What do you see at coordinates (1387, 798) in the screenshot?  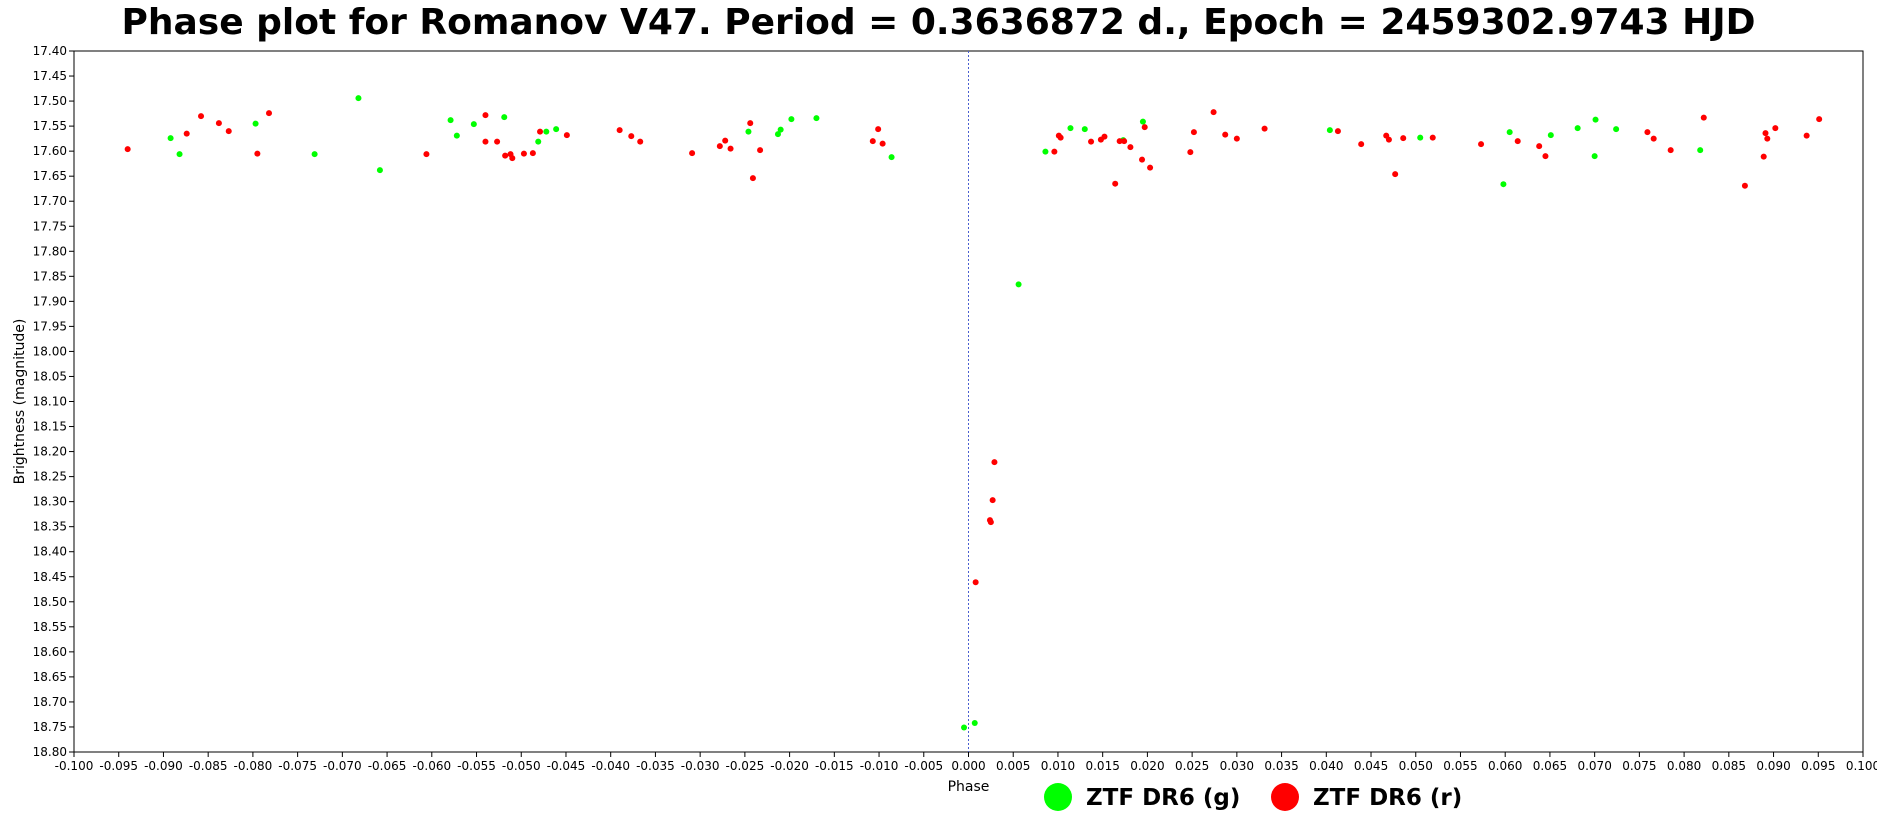 I see `legend-label-series-2: ZTF DR6 (r)` at bounding box center [1387, 798].